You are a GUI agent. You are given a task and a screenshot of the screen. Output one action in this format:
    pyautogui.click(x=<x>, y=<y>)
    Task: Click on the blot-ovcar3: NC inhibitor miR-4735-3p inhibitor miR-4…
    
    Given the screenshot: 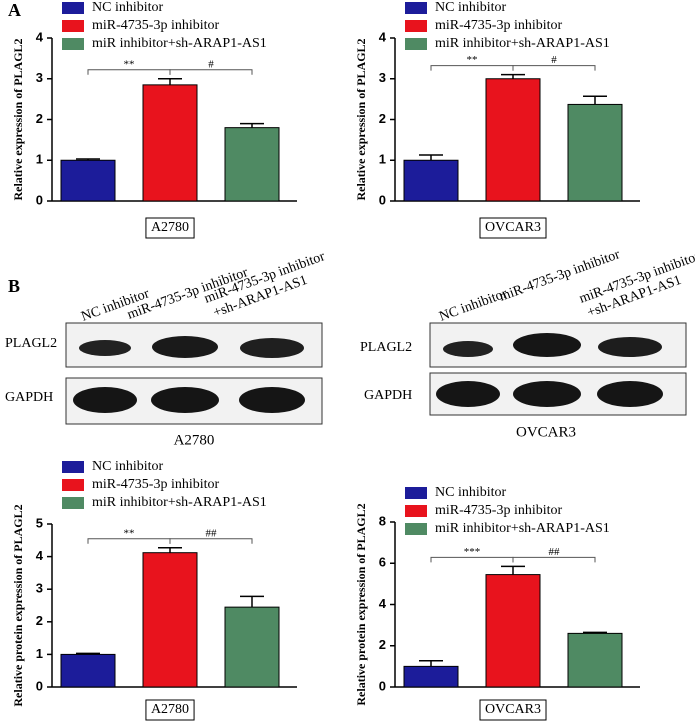 What is the action you would take?
    pyautogui.click(x=527, y=343)
    